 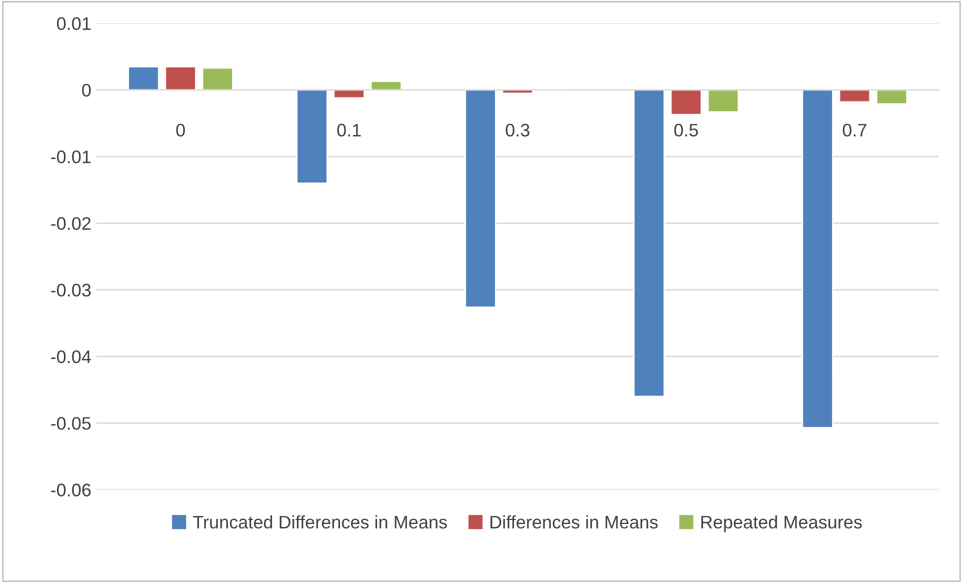 I want to click on y-tick-label: -0.01, so click(x=71, y=157).